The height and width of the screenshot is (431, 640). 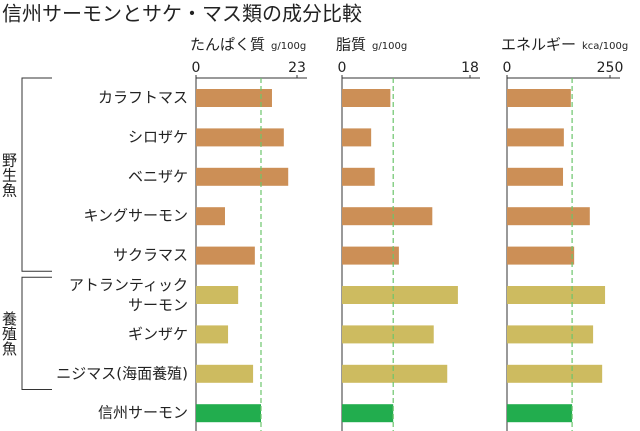 I want to click on x-tick-label: 250, so click(x=610, y=68).